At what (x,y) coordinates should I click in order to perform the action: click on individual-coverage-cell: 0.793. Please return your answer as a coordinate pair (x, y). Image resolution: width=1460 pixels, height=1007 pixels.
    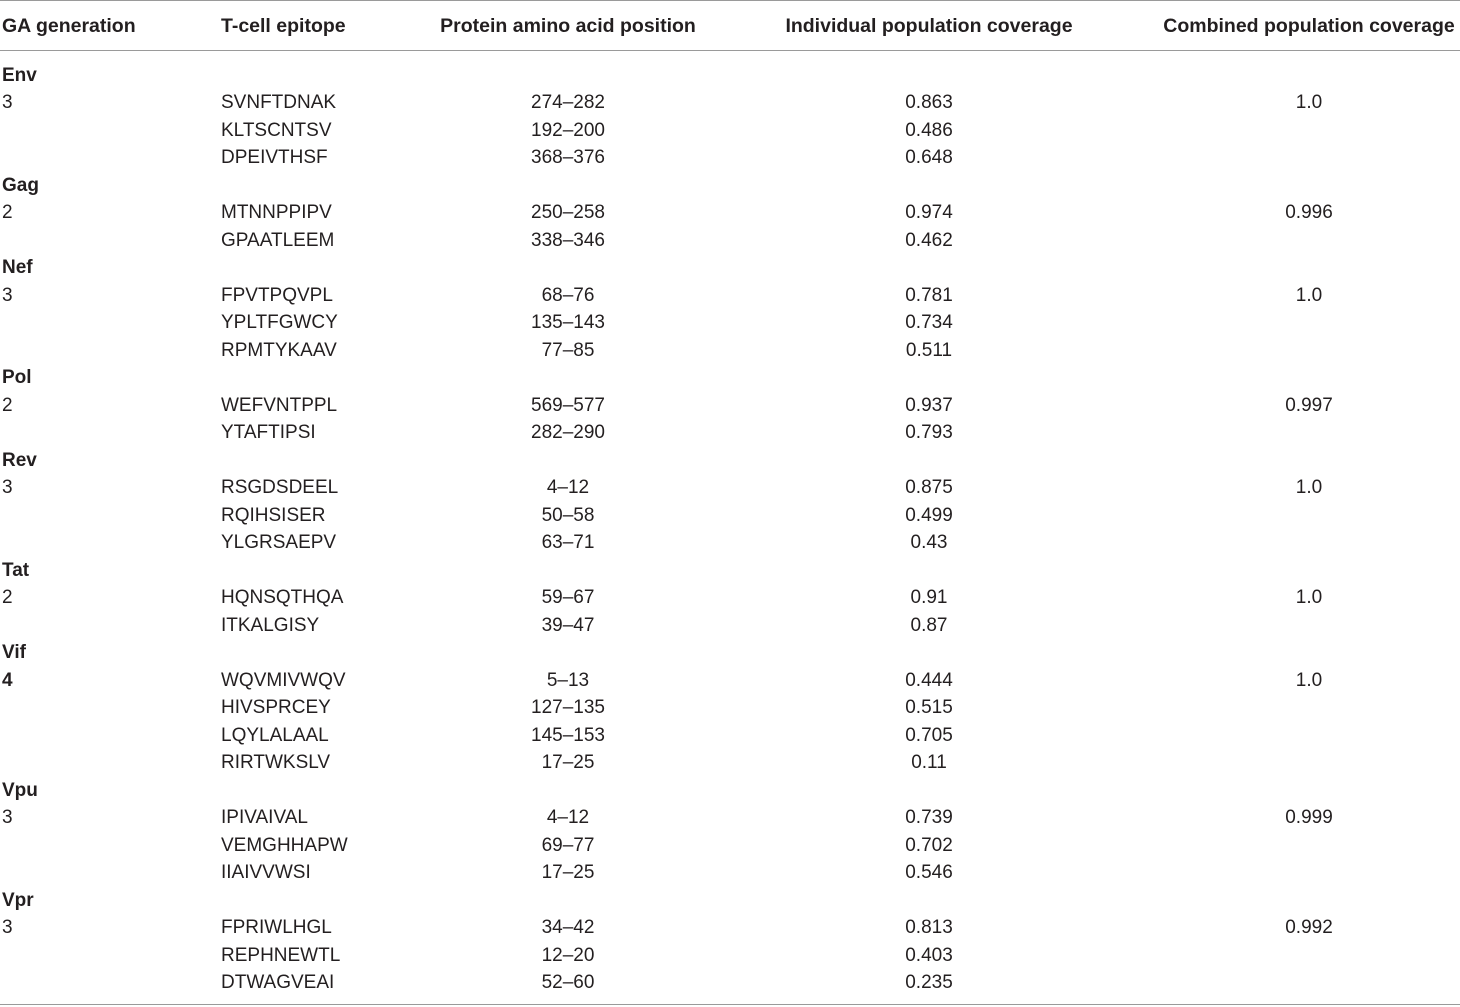
    Looking at the image, I should click on (929, 432).